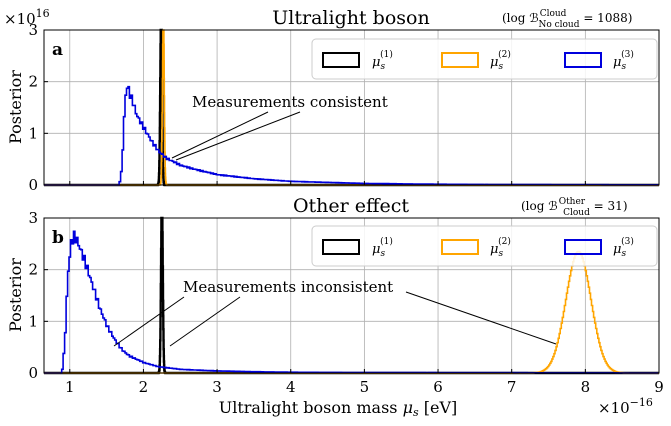  What do you see at coordinates (625, 406) in the screenshot?
I see `x-axis-multiplier: ×10⁻¹⁶` at bounding box center [625, 406].